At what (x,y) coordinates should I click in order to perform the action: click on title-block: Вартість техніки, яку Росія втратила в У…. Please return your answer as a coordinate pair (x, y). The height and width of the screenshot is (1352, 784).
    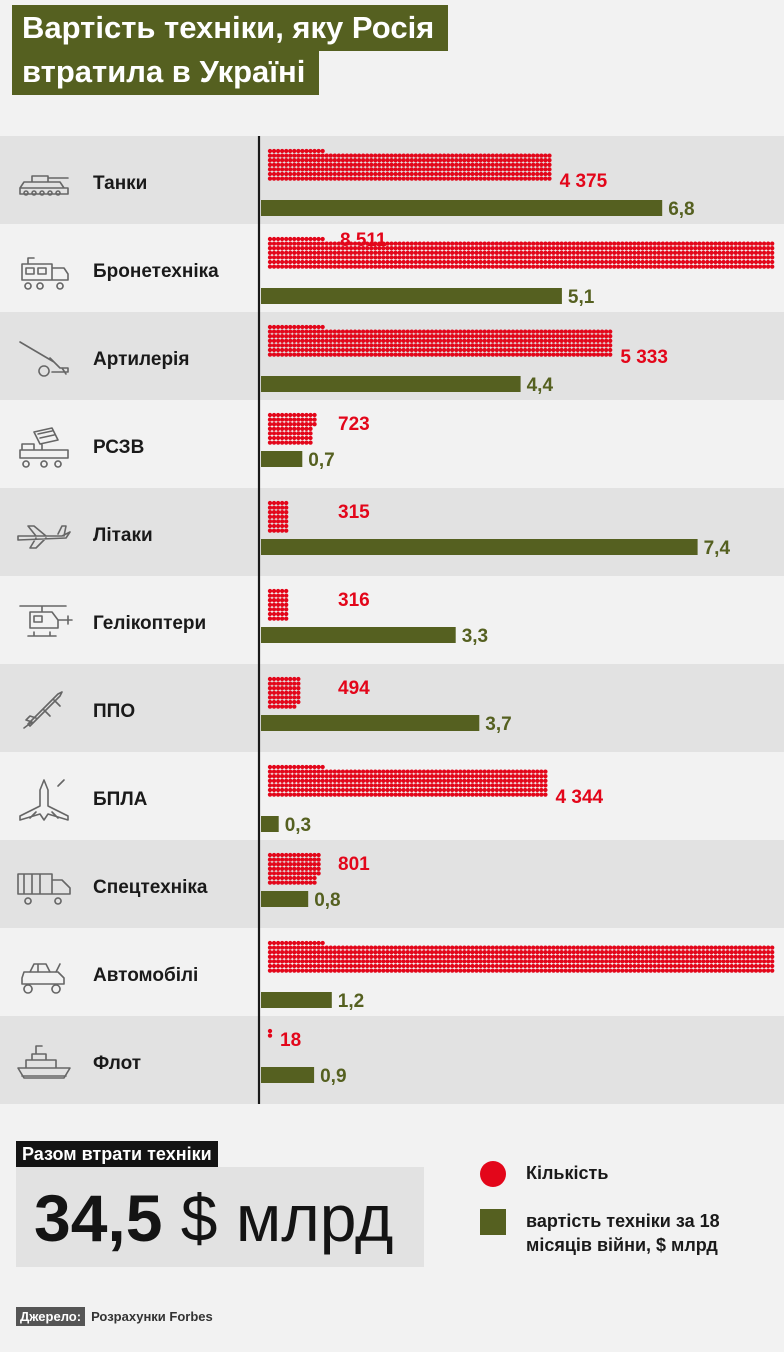
    Looking at the image, I should click on (230, 50).